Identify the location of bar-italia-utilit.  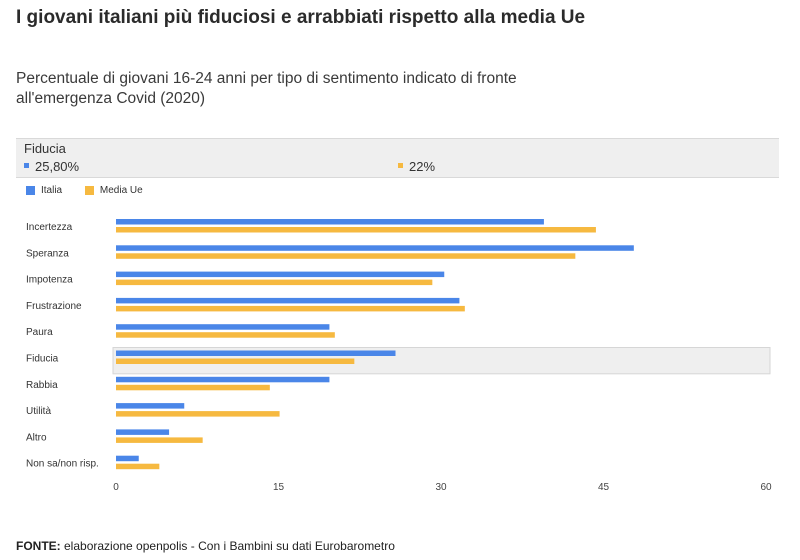
(150, 406).